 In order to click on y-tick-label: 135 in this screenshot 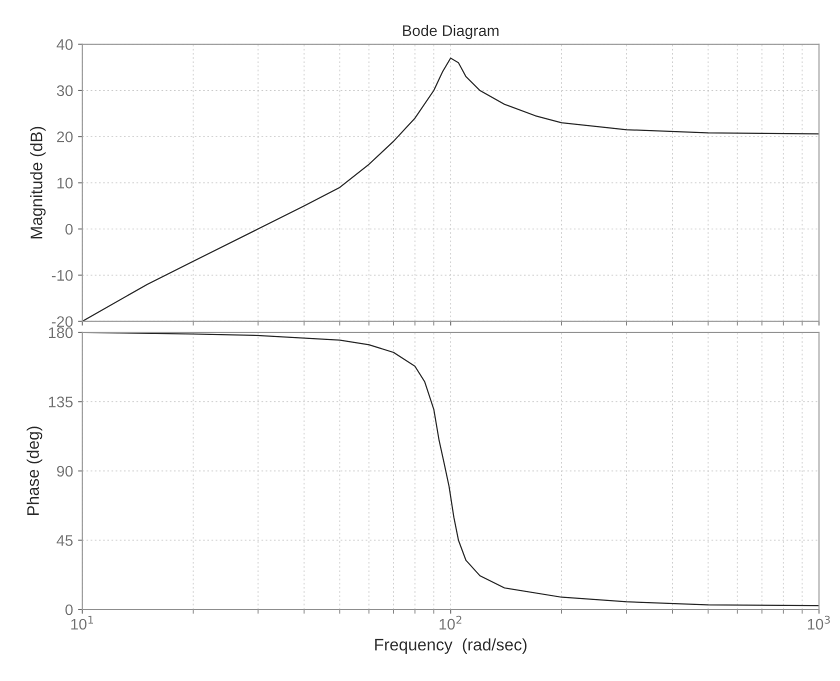, I will do `click(60, 402)`.